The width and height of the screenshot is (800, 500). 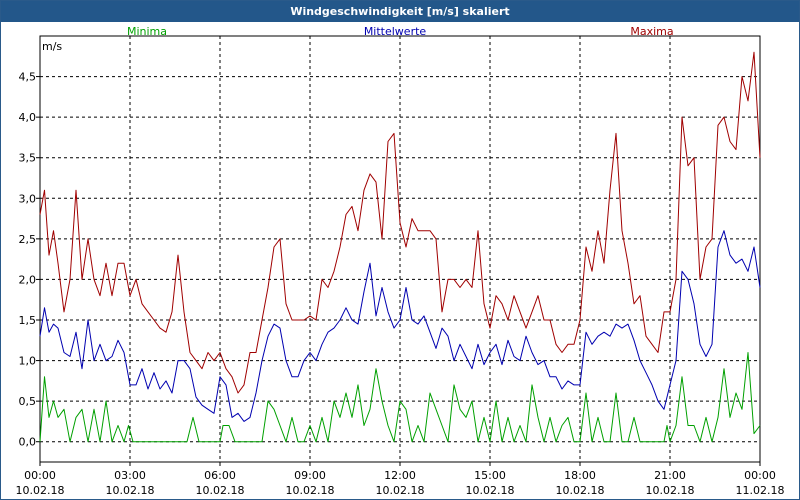 What do you see at coordinates (400, 475) in the screenshot?
I see `x-tick-time: 12:00` at bounding box center [400, 475].